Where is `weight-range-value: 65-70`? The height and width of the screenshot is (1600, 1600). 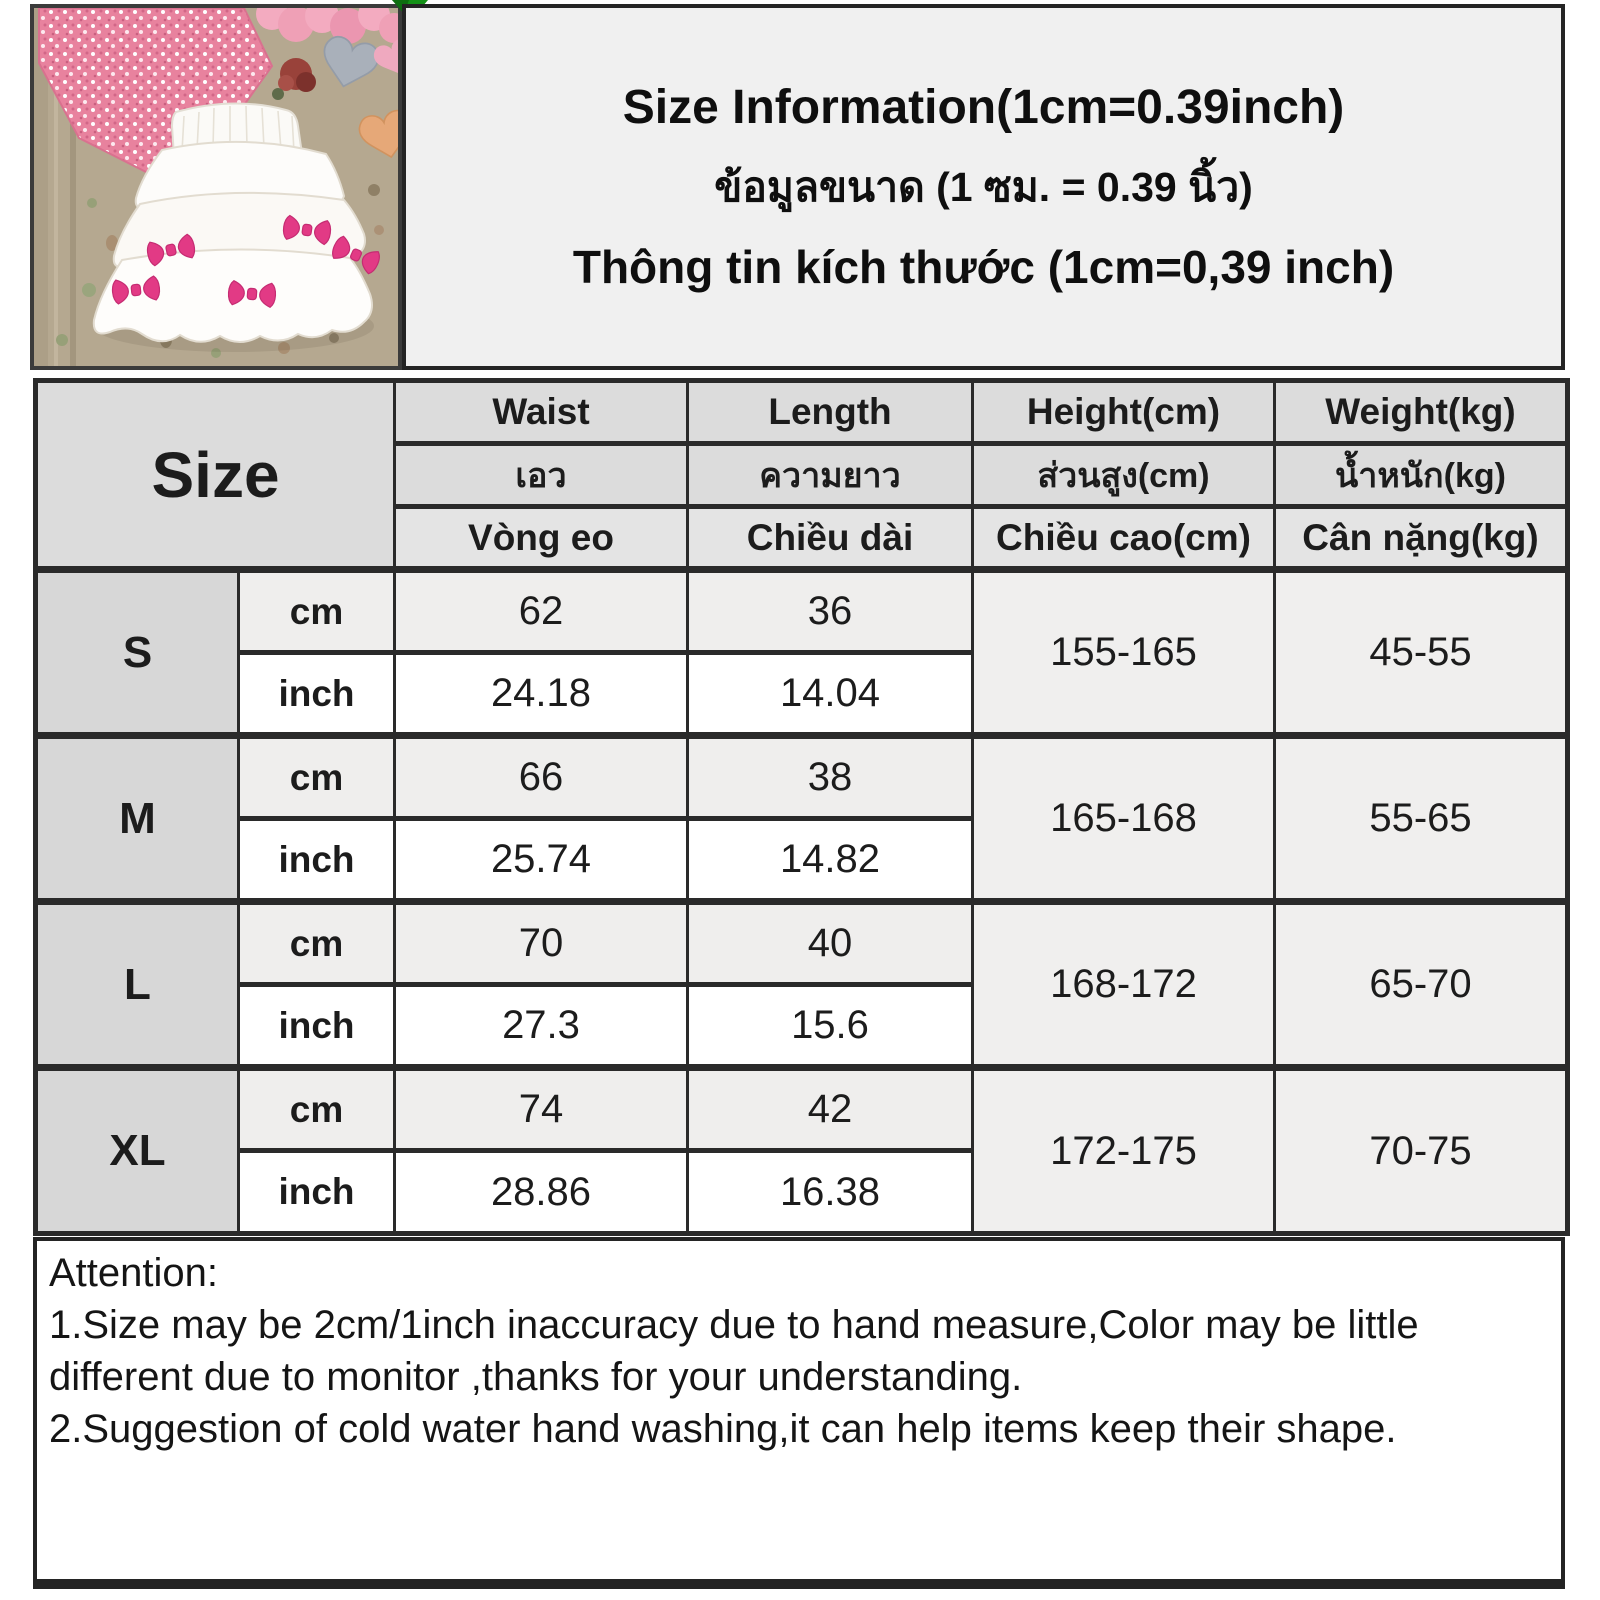 weight-range-value: 65-70 is located at coordinates (1421, 984).